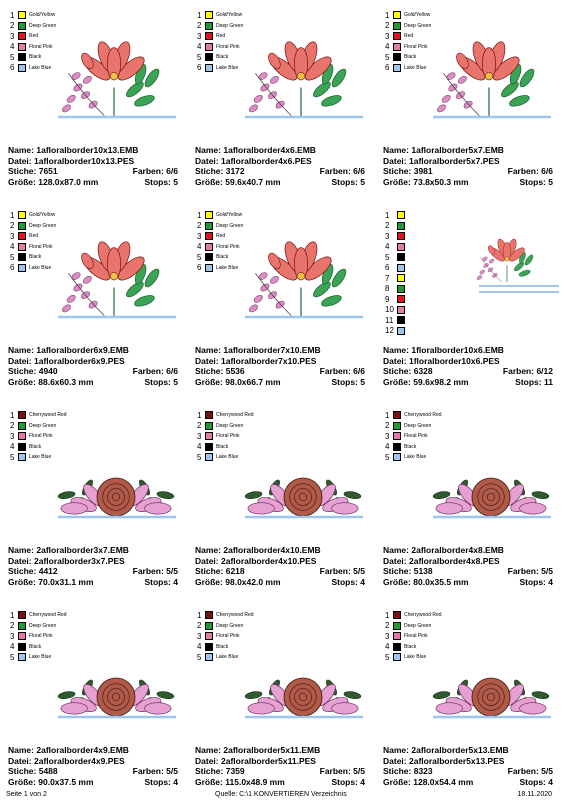 Image resolution: width=566 pixels, height=800 pixels. What do you see at coordinates (221, 36) in the screenshot?
I see `thread-color-name: Red` at bounding box center [221, 36].